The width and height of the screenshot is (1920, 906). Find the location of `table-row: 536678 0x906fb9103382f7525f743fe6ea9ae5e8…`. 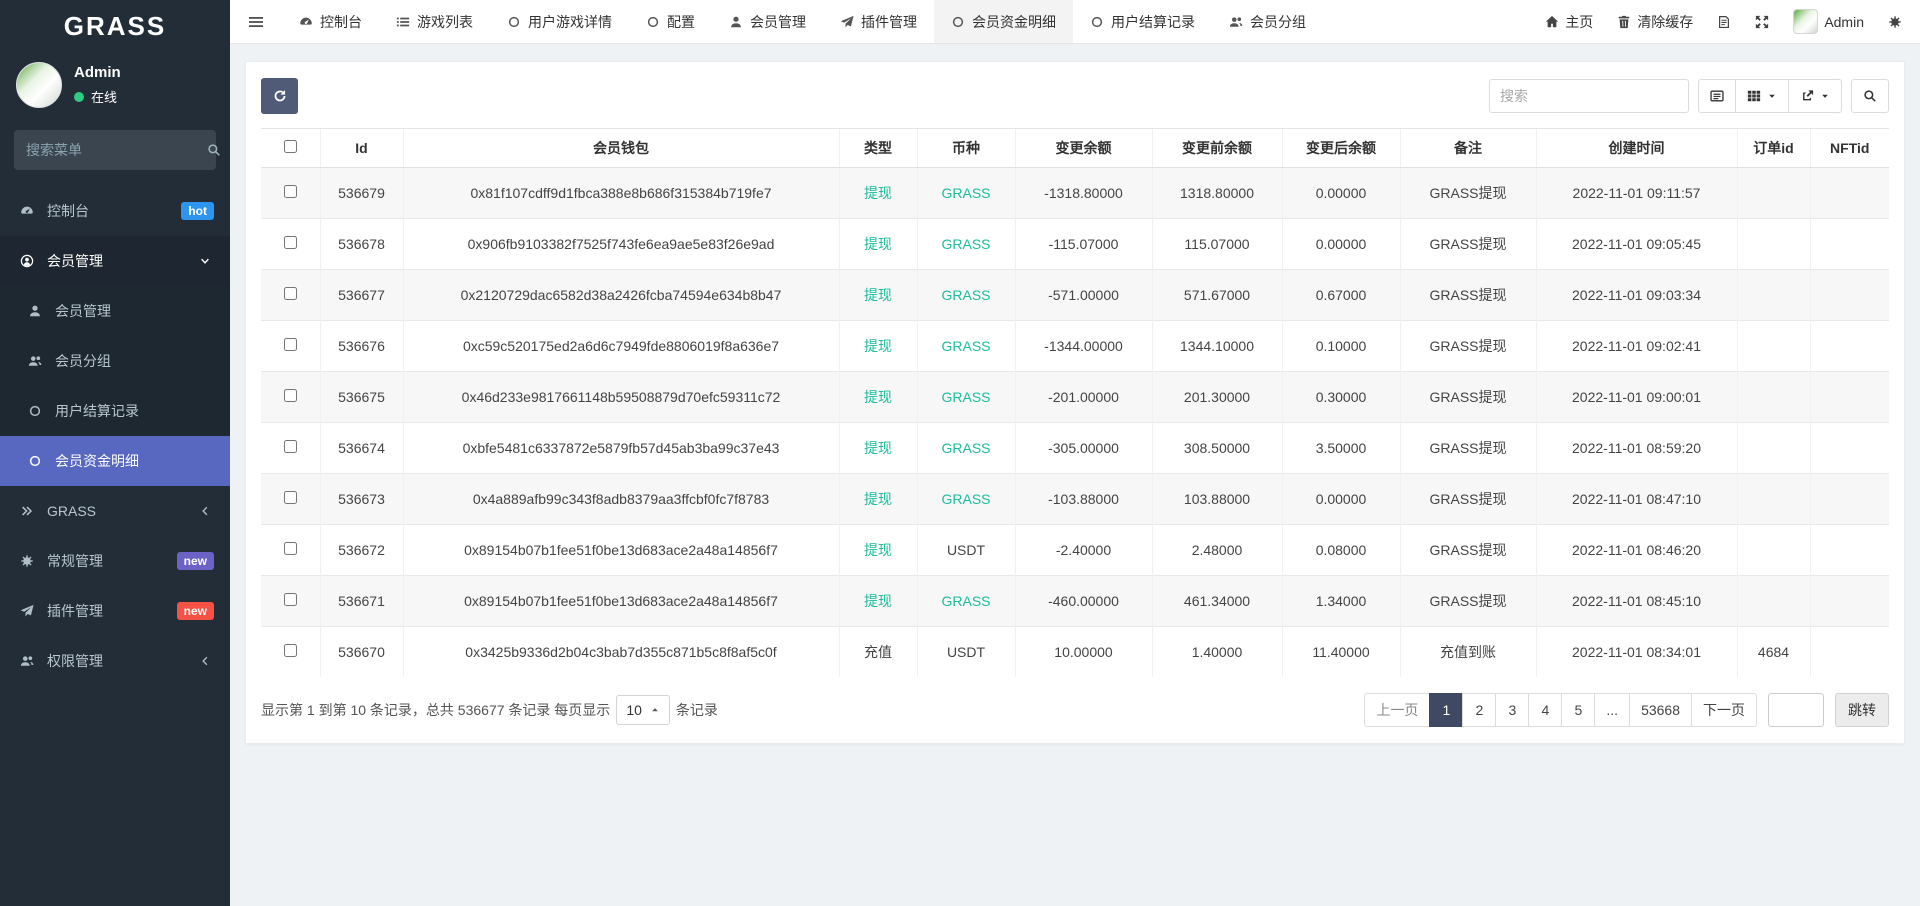

table-row: 536678 0x906fb9103382f7525f743fe6ea9ae5e8… is located at coordinates (1075, 244).